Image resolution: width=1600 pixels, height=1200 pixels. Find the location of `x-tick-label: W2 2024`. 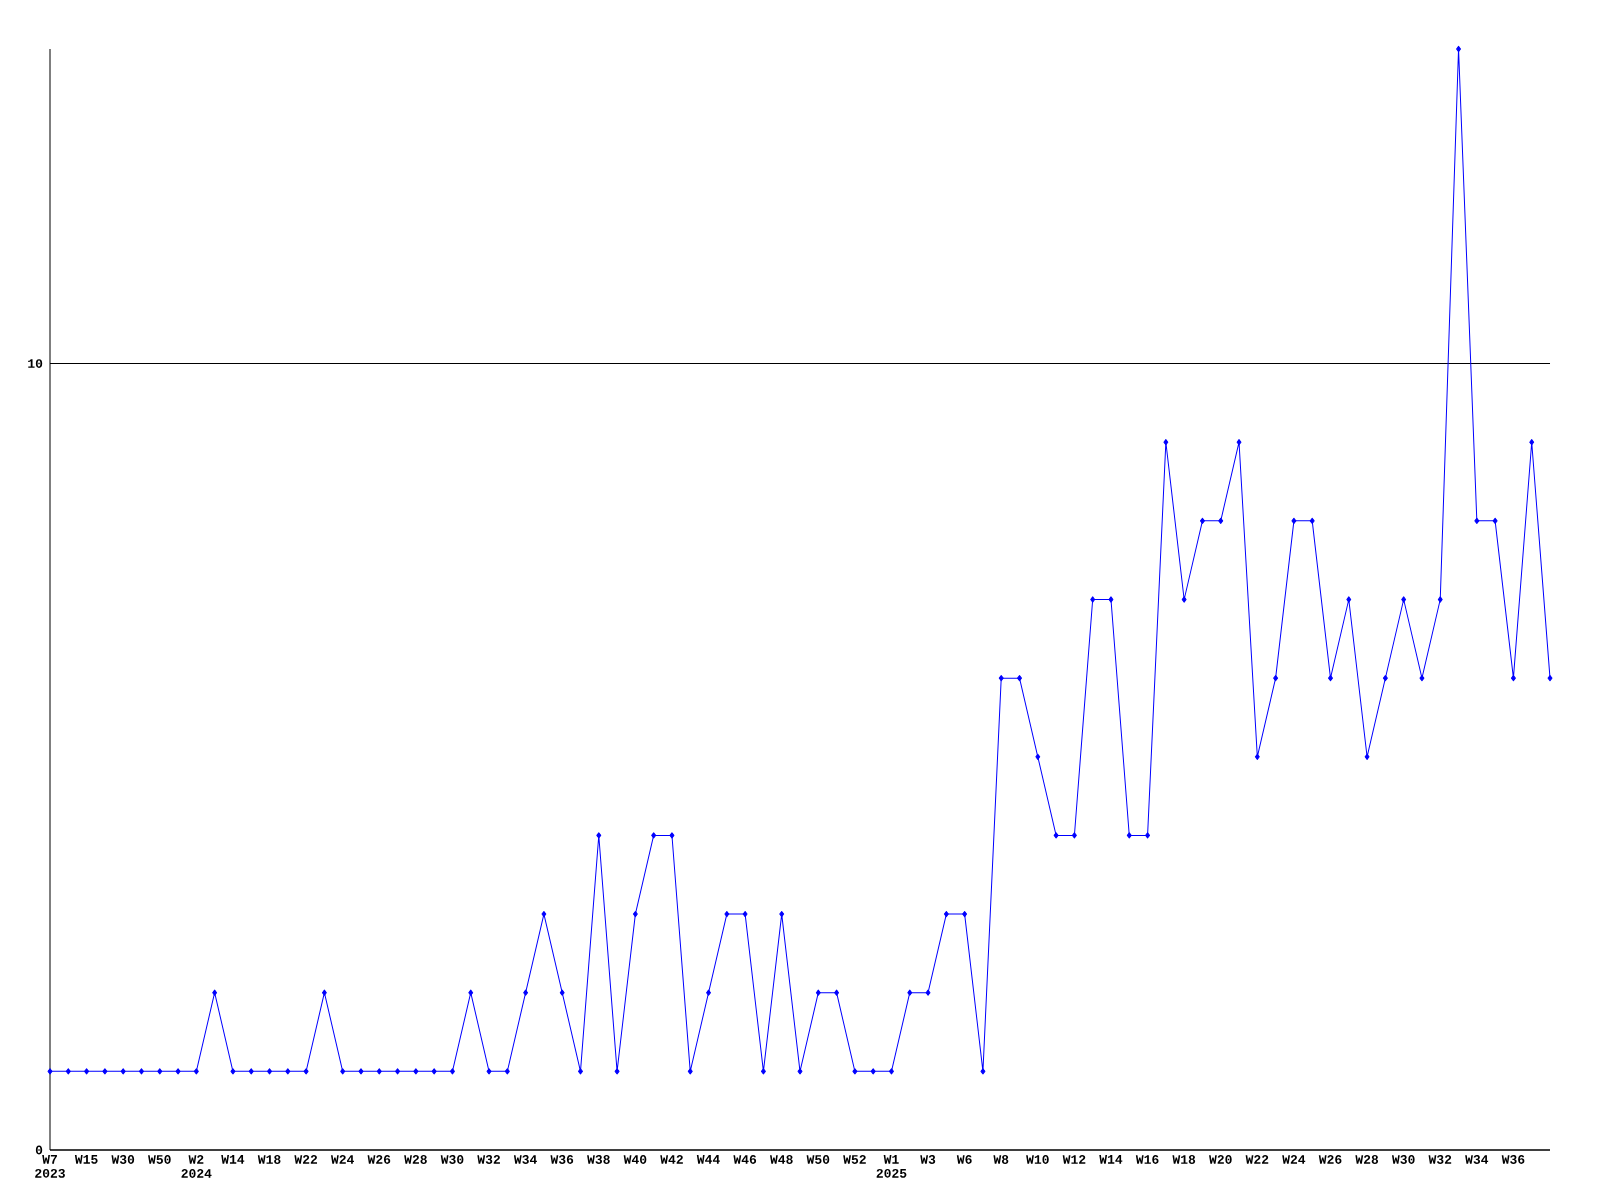

x-tick-label: W2 2024 is located at coordinates (196, 1166).